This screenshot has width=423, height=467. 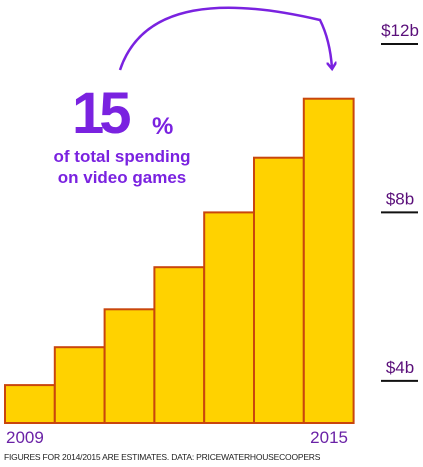 I want to click on bar-2014, so click(x=279, y=290).